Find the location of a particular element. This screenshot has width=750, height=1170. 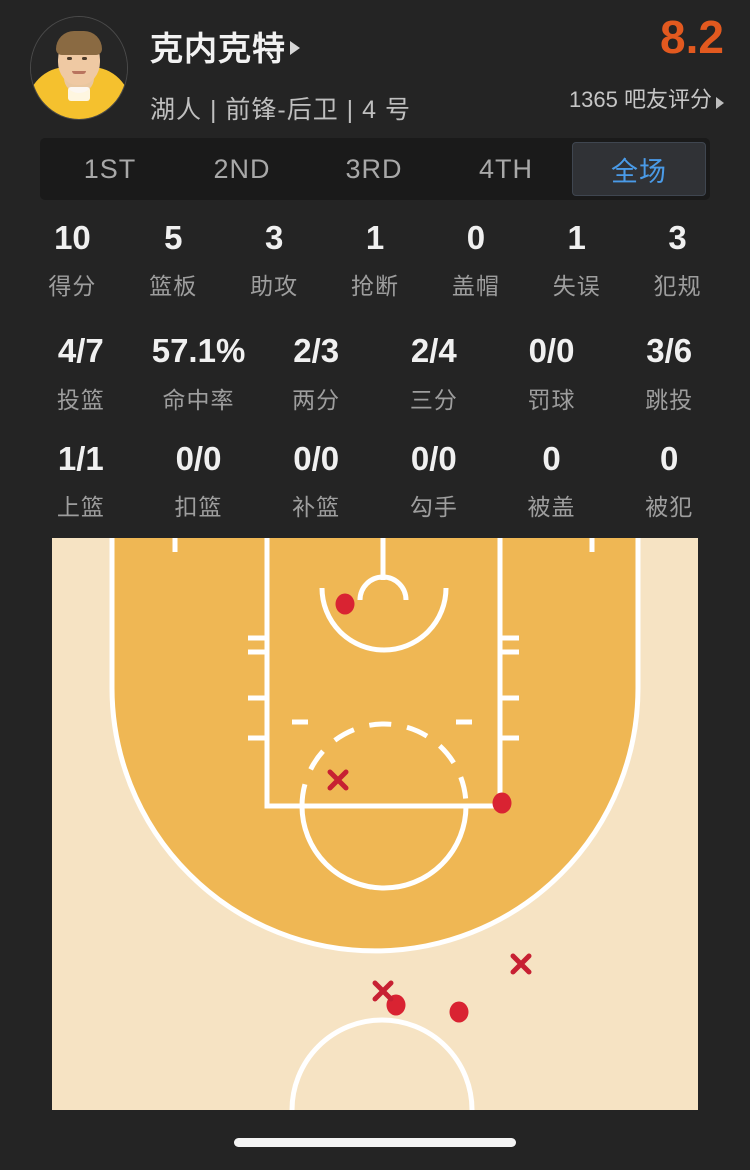

tab-4th: 4TH is located at coordinates (505, 168).